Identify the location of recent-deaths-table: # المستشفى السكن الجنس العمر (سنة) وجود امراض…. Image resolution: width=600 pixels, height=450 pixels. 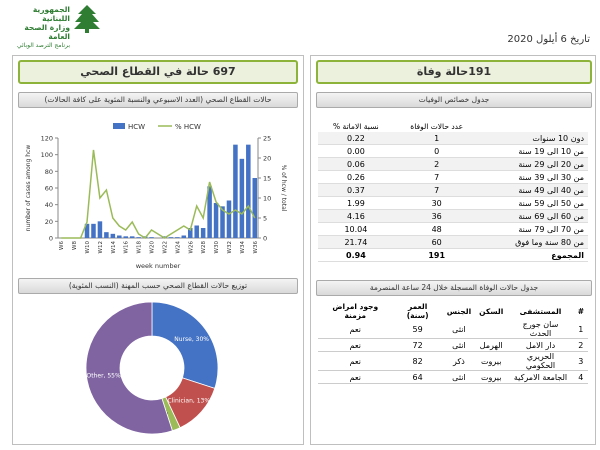
(453, 343).